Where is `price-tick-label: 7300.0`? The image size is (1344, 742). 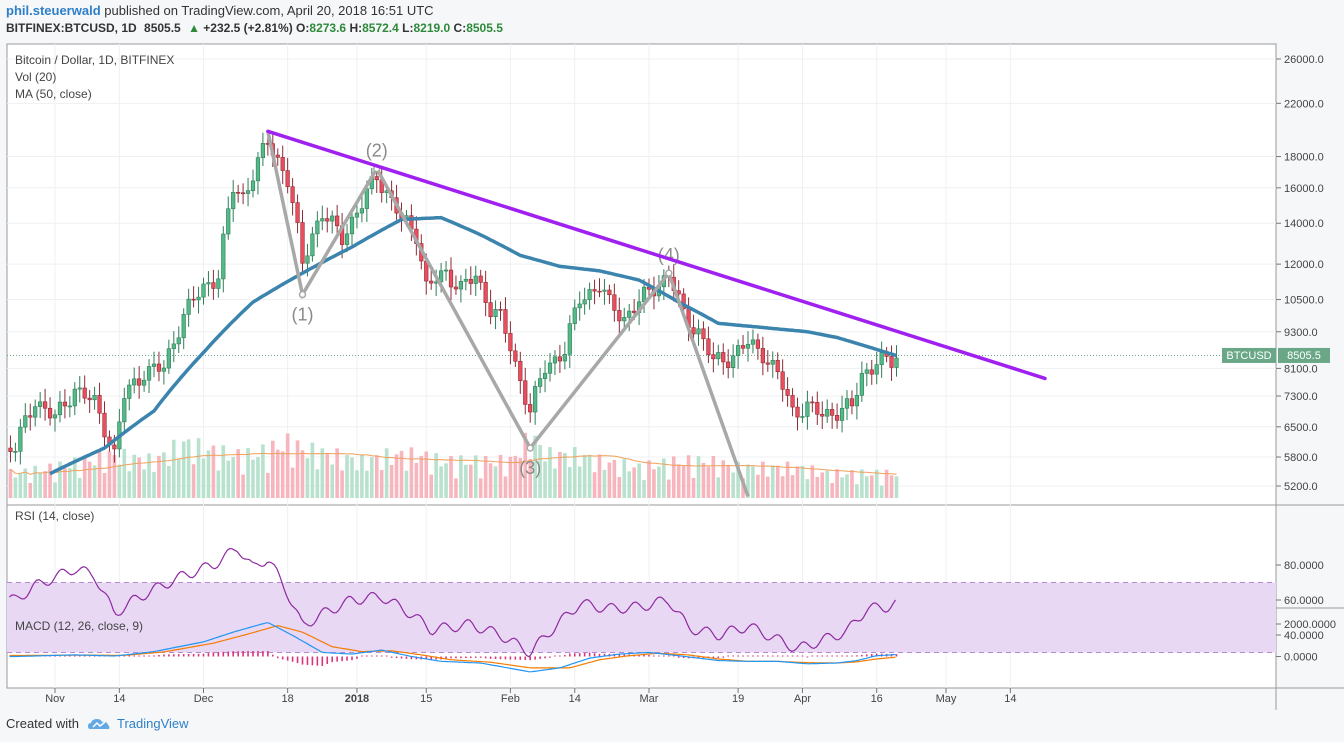
price-tick-label: 7300.0 is located at coordinates (1301, 397).